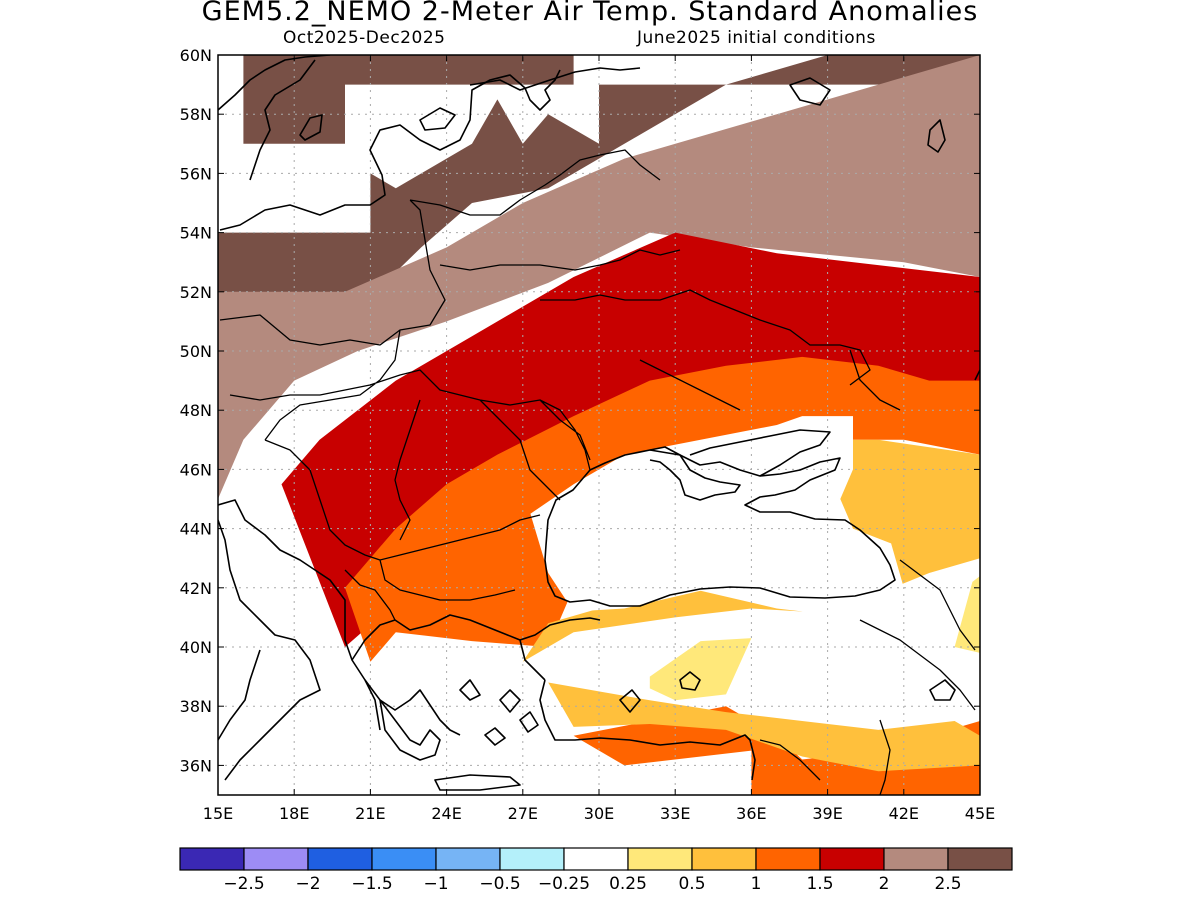 Image resolution: width=1200 pixels, height=900 pixels. I want to click on lat-tick-label: 46N, so click(196, 469).